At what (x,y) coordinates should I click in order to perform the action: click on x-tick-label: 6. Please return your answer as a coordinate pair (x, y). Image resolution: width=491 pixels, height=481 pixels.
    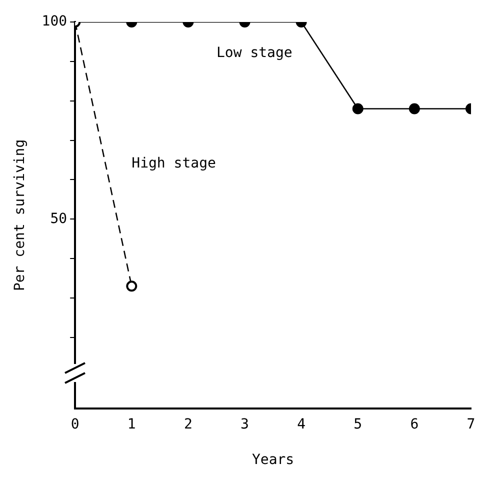
    Looking at the image, I should click on (414, 424).